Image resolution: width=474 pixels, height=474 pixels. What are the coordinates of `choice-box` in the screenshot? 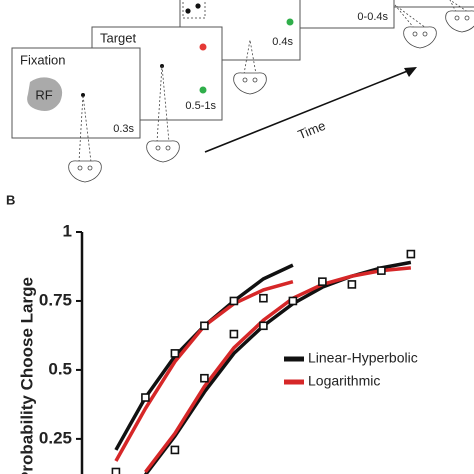 It's located at (194, 9).